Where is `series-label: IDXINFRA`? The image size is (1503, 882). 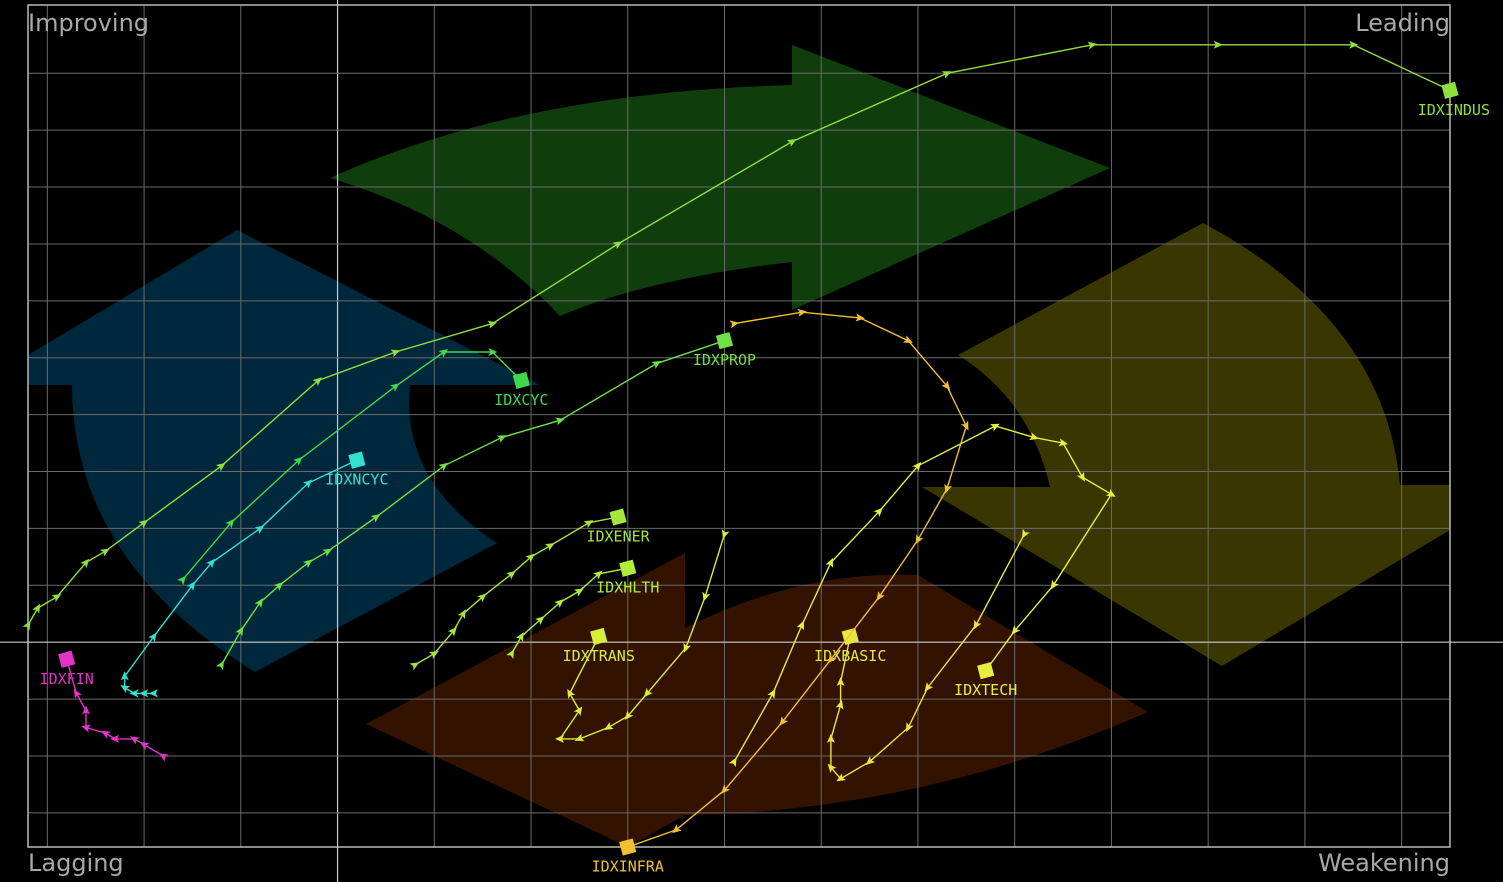 series-label: IDXINFRA is located at coordinates (628, 867).